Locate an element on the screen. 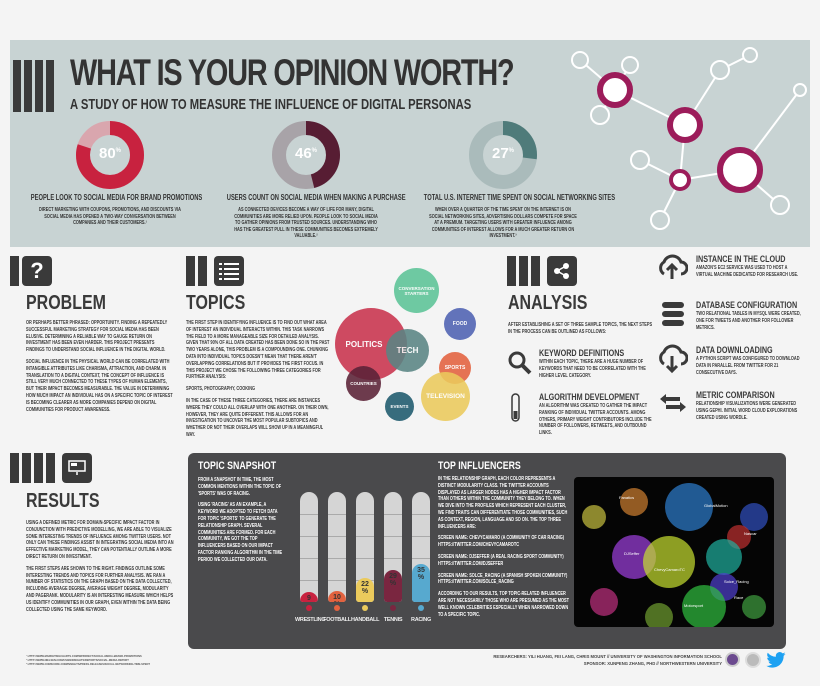  database-icon is located at coordinates (673, 314).